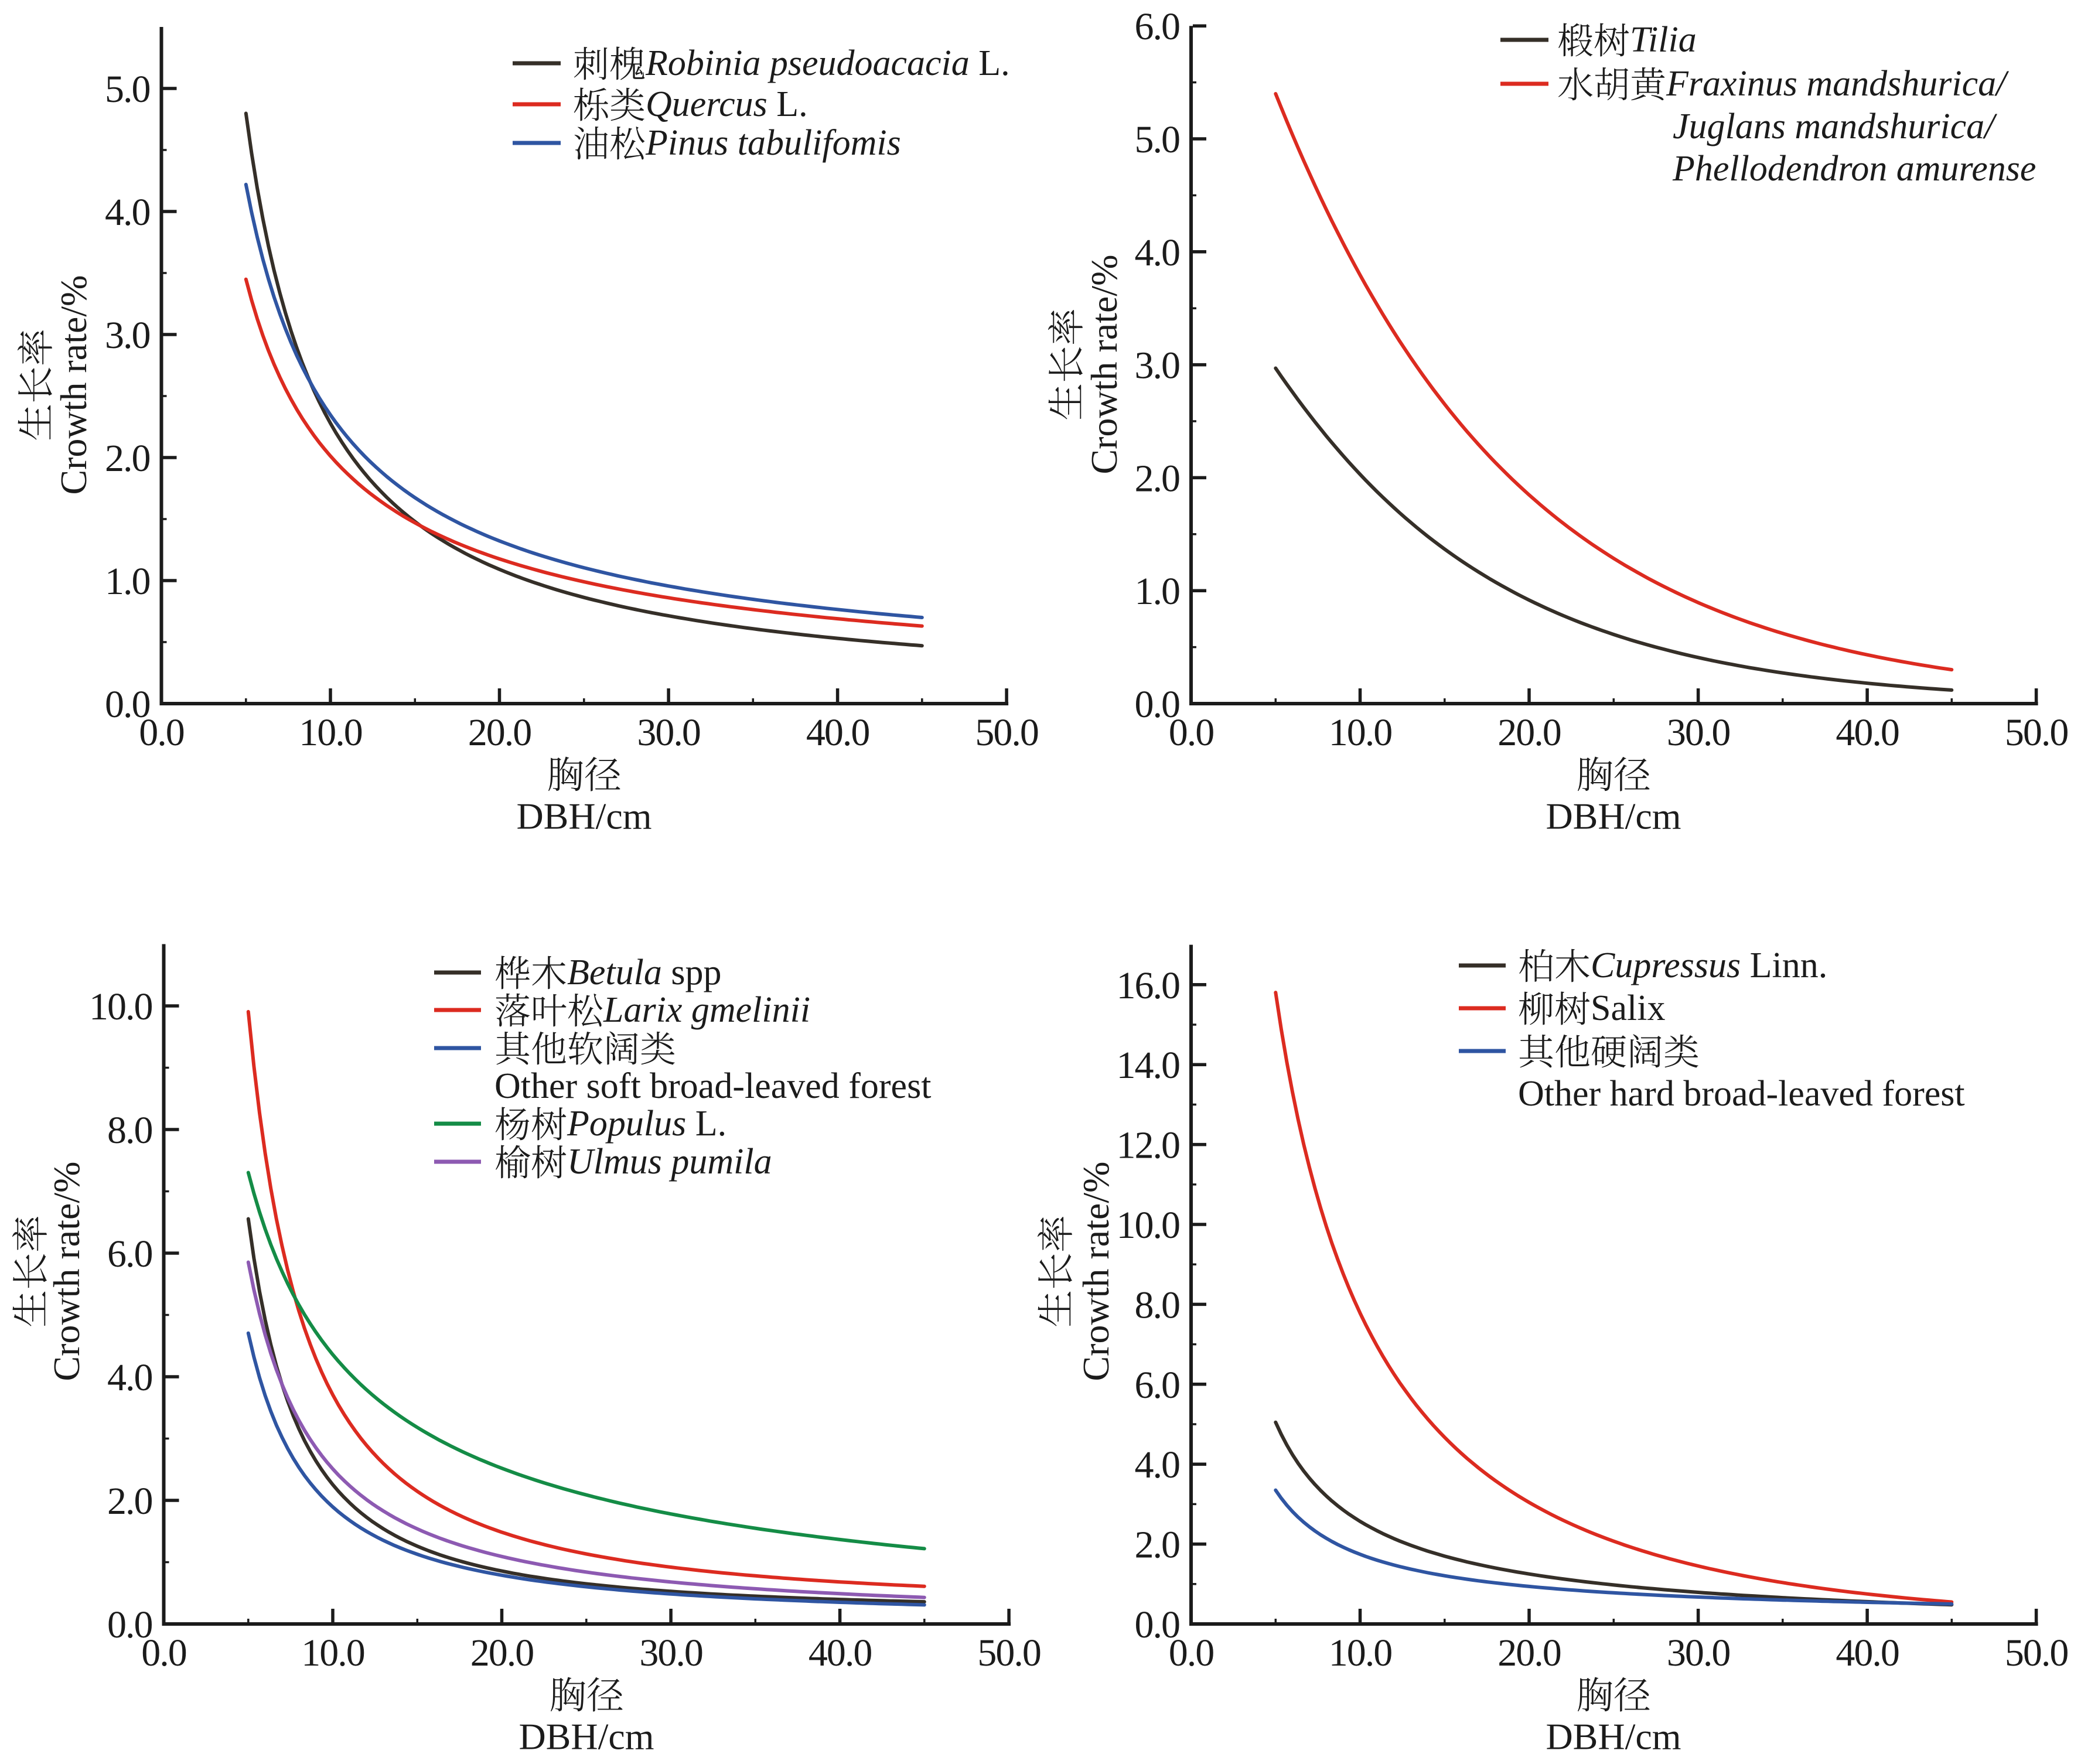  What do you see at coordinates (1837, 84) in the screenshot?
I see `svg-text: Fraxinus mandshurica/` at bounding box center [1837, 84].